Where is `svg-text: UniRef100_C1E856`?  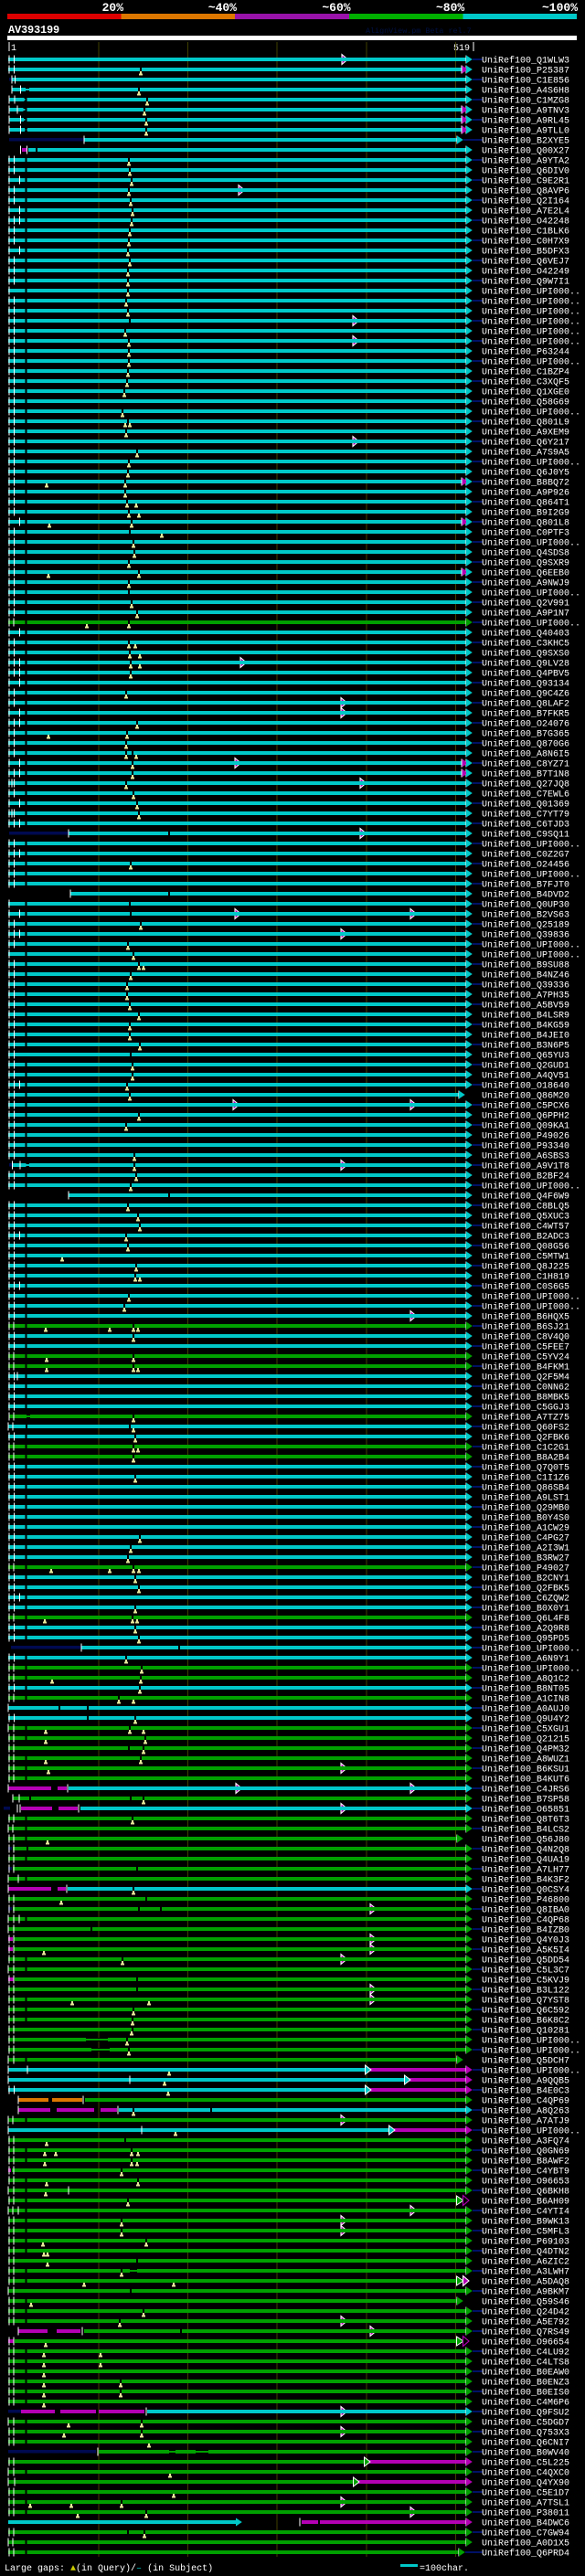 svg-text: UniRef100_C1E856 is located at coordinates (525, 81).